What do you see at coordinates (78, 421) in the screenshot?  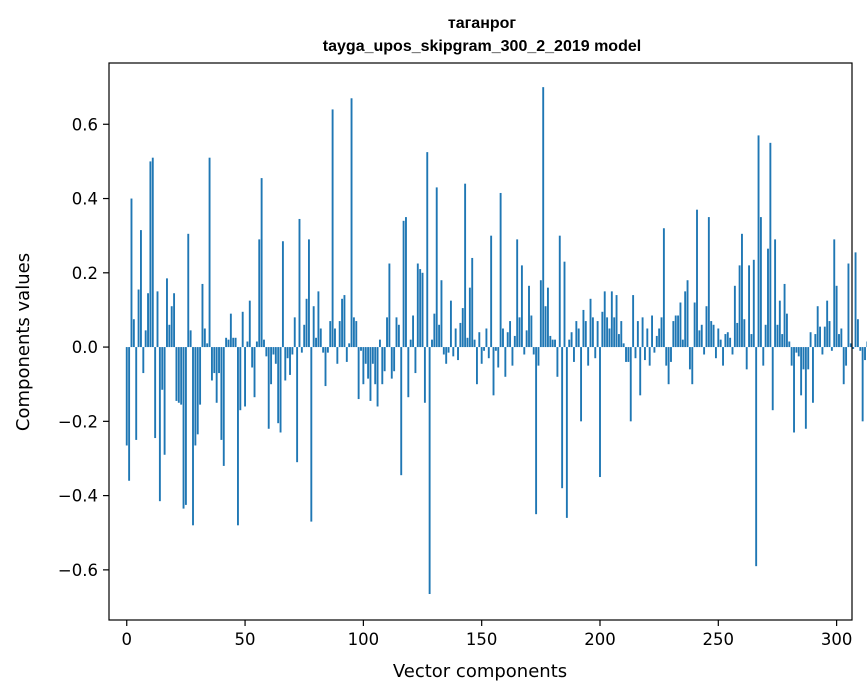 I see `y-tick-label: −0.2` at bounding box center [78, 421].